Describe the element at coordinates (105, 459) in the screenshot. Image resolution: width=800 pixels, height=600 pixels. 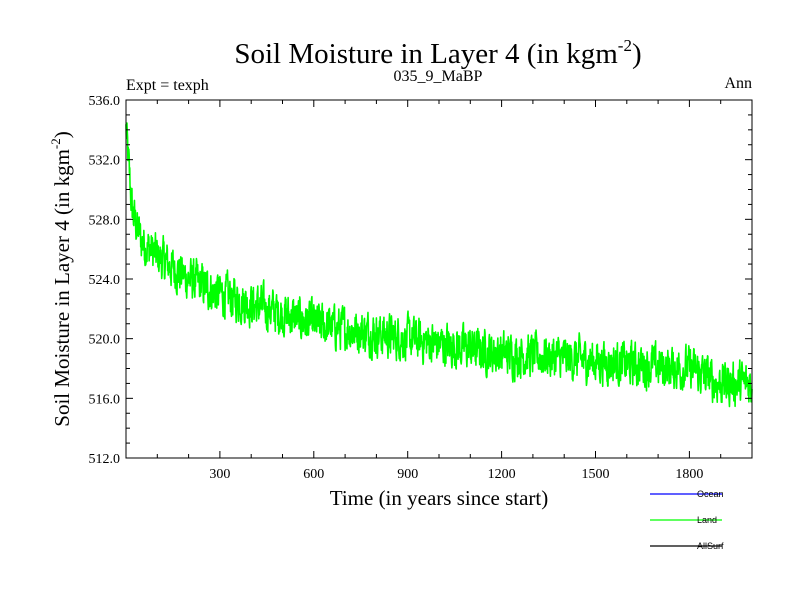
I see `y-tick-label: 512.0` at that location.